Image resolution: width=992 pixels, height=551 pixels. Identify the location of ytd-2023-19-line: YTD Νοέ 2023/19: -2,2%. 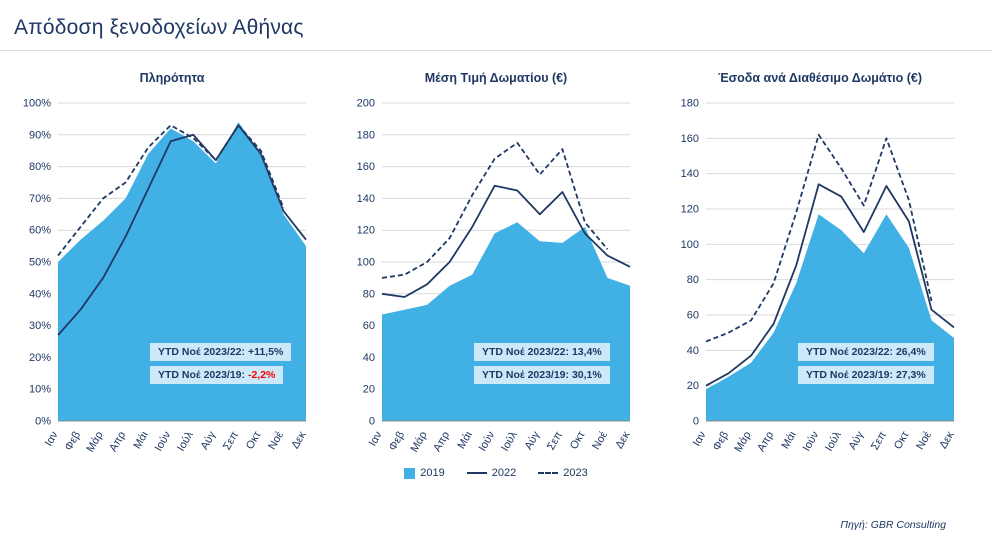
(217, 375).